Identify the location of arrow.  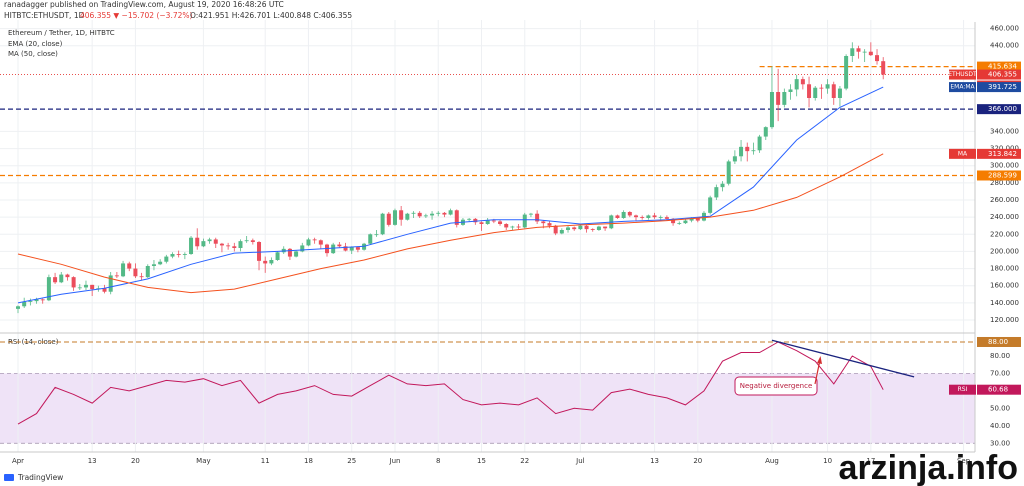
(817, 372).